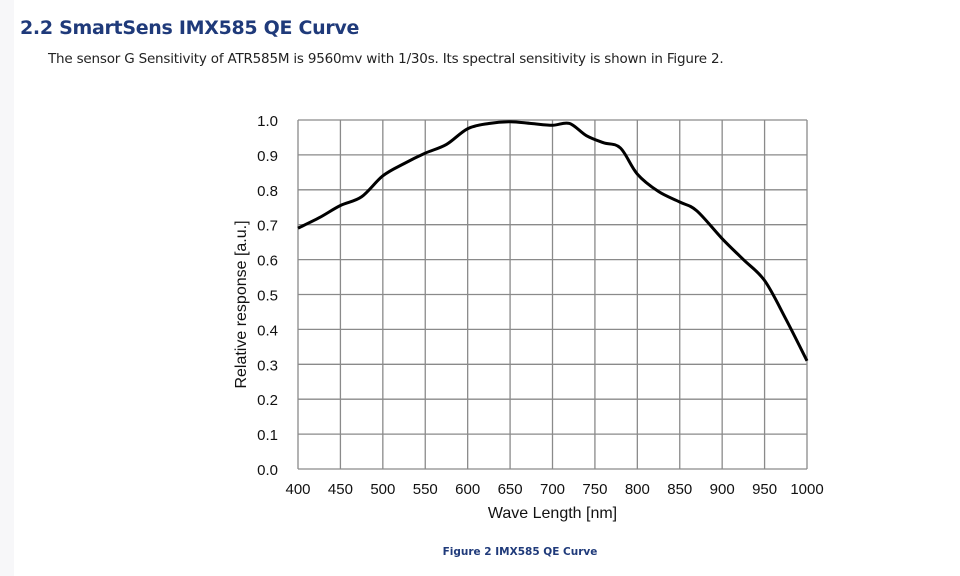  I want to click on y-tick-label: 0.3, so click(267, 365).